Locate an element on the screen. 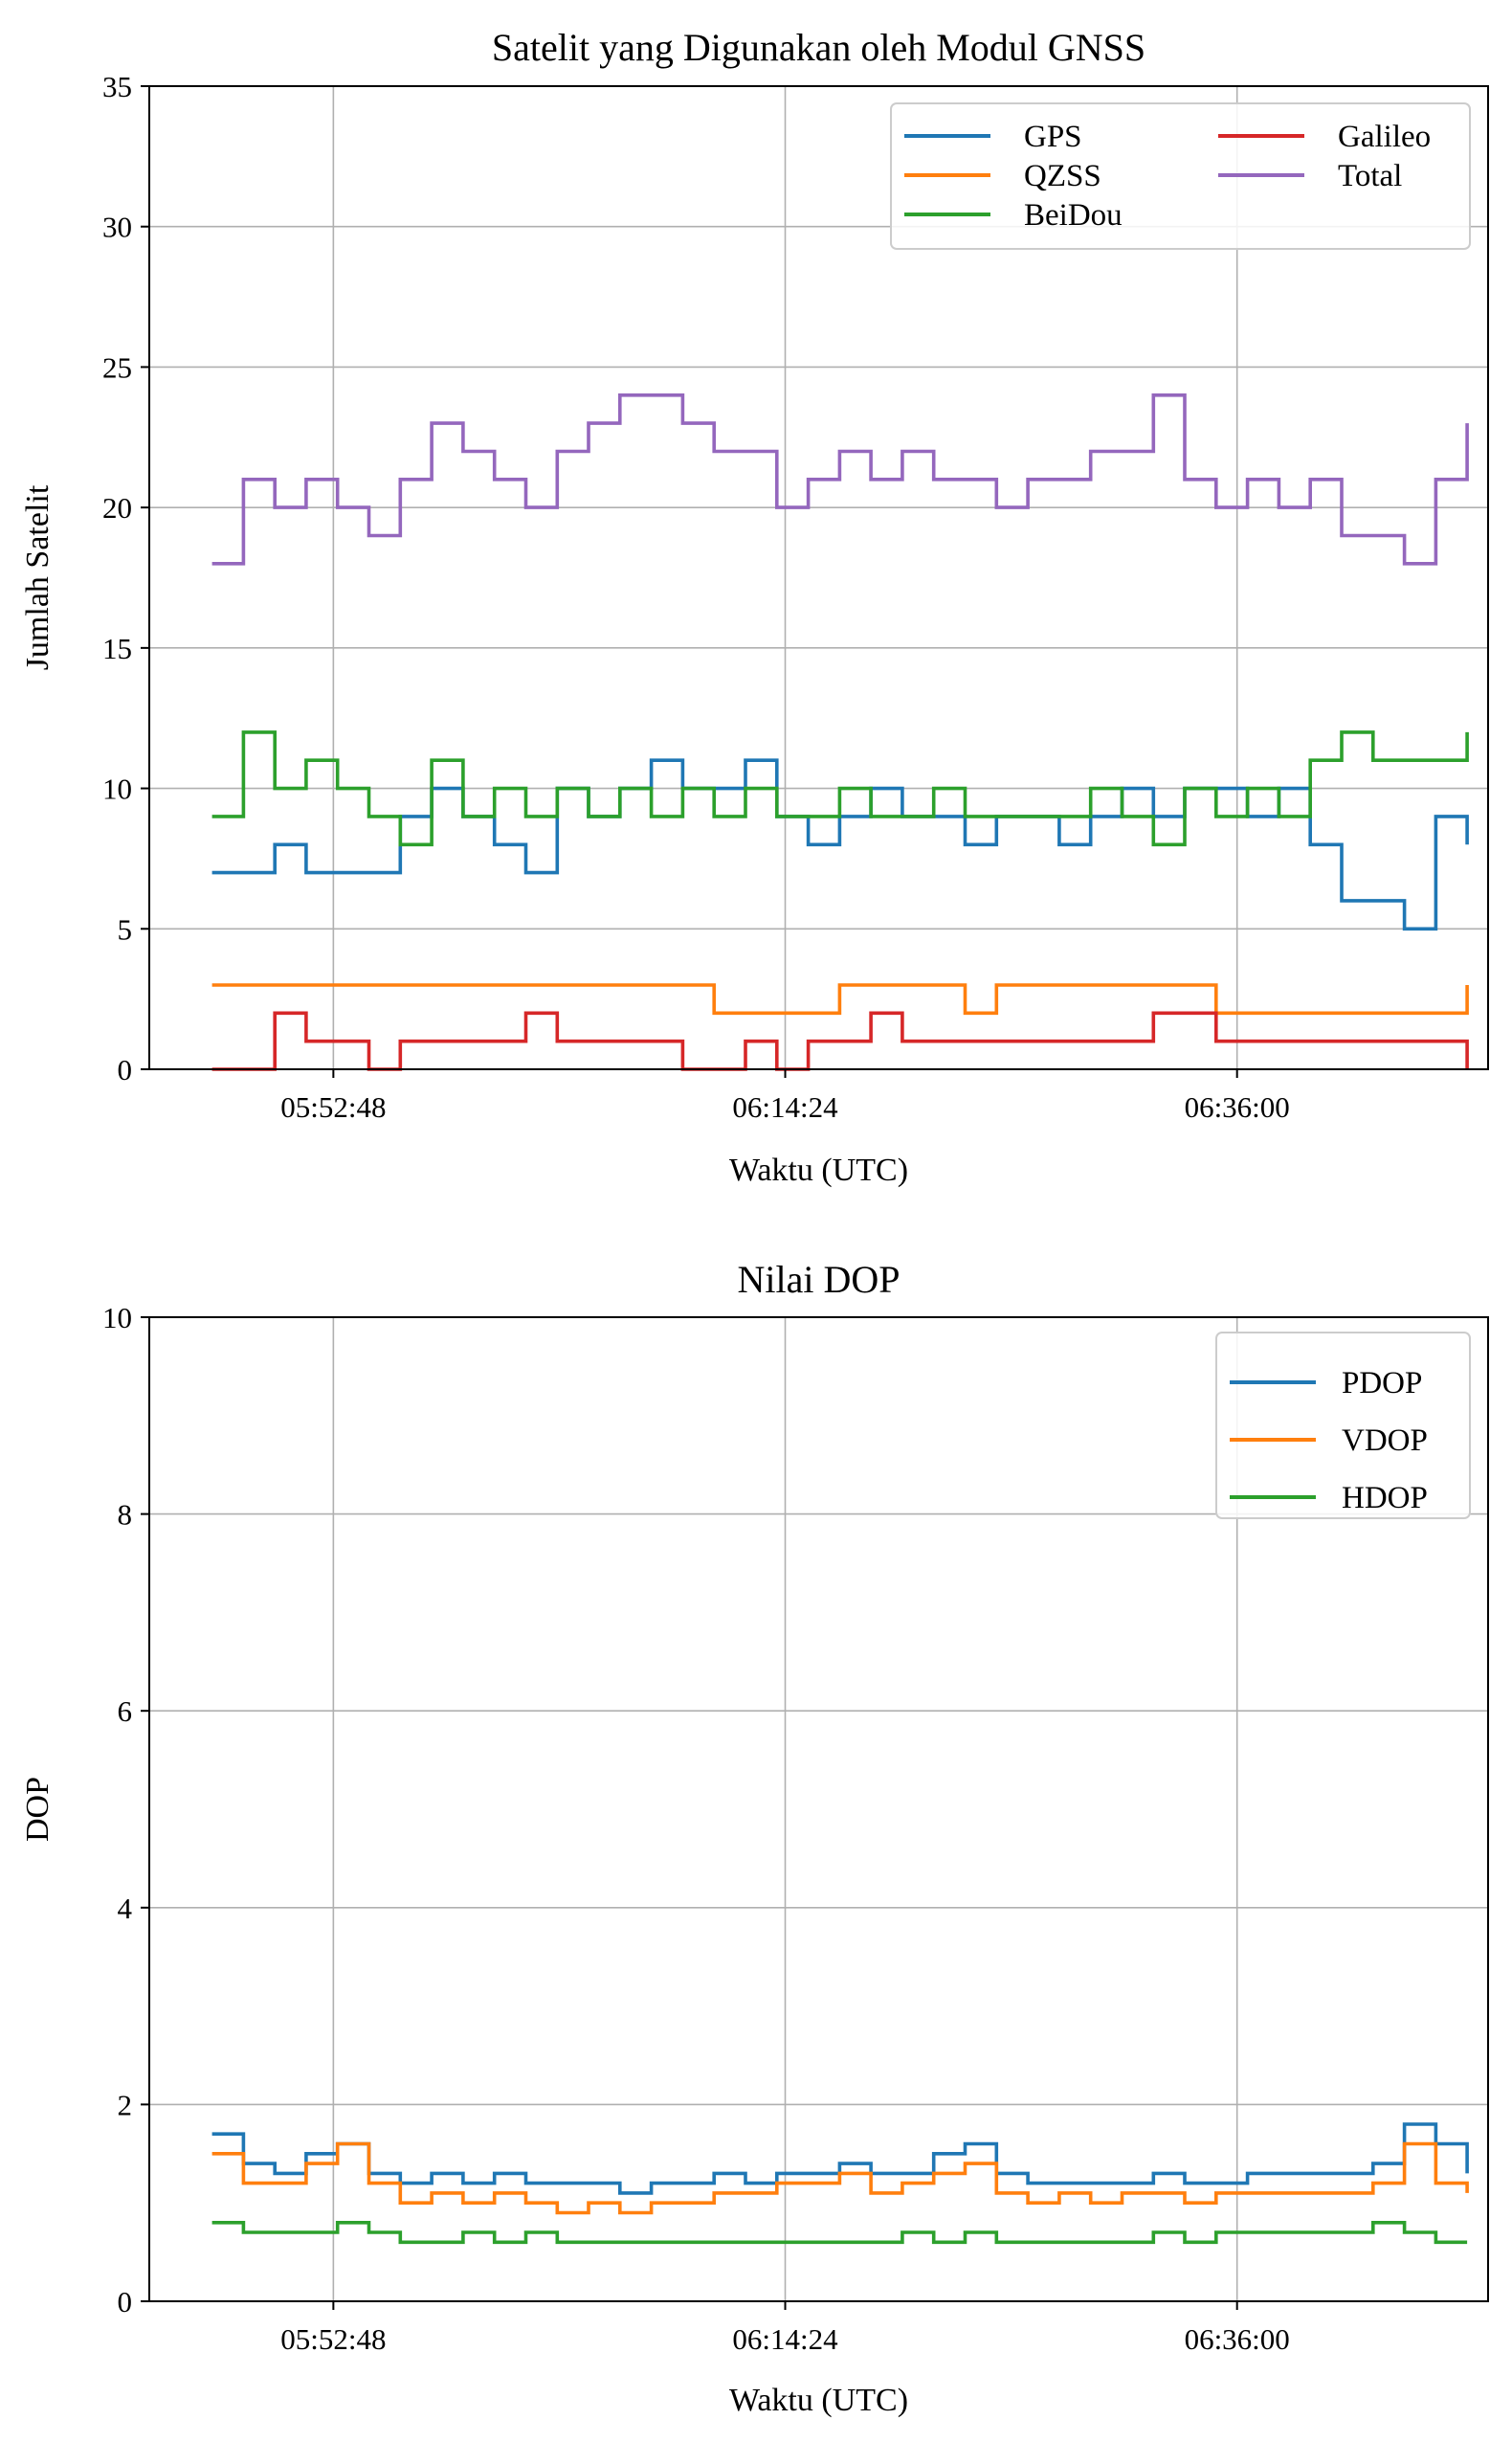 The width and height of the screenshot is (1512, 2442). series-line-vdop is located at coordinates (840, 2178).